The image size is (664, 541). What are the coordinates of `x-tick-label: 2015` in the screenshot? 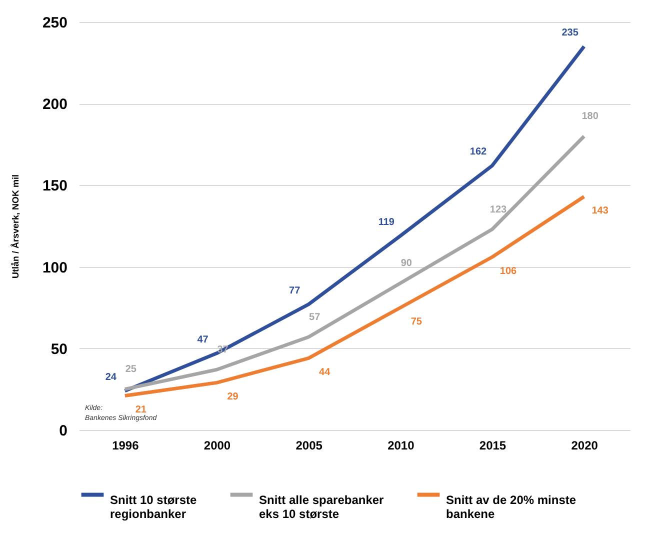 It's located at (492, 445).